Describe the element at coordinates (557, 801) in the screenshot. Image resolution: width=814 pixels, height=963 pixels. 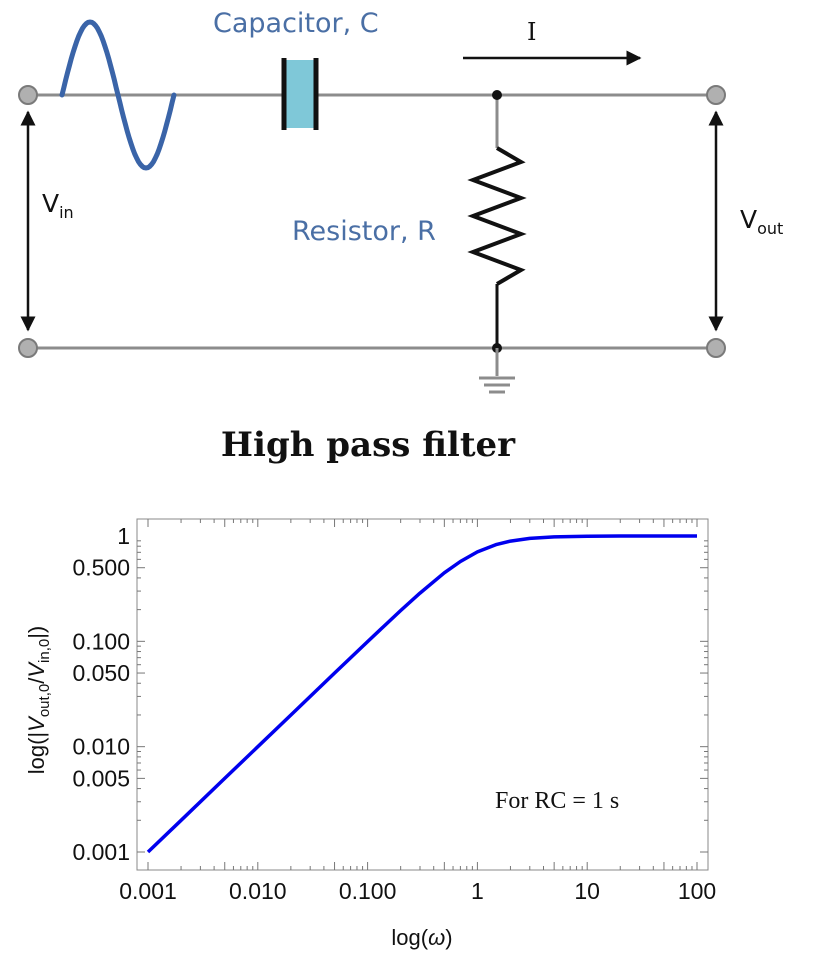
I see `chart-annotation: For RC = 1 s` at that location.